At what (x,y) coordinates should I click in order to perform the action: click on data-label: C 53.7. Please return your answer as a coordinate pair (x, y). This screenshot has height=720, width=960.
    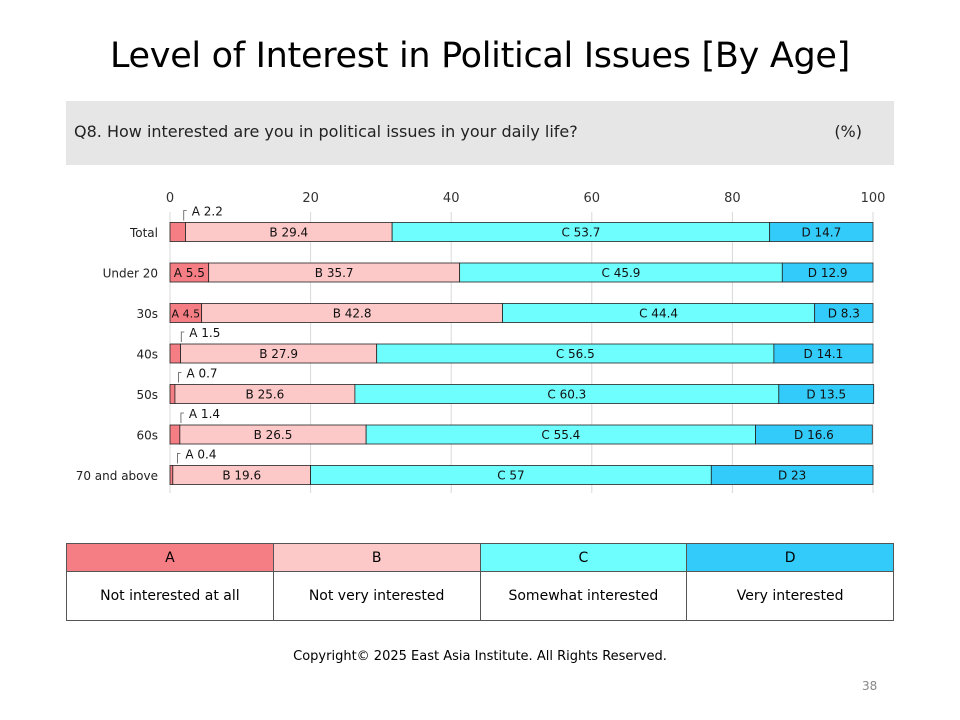
    Looking at the image, I should click on (580, 233).